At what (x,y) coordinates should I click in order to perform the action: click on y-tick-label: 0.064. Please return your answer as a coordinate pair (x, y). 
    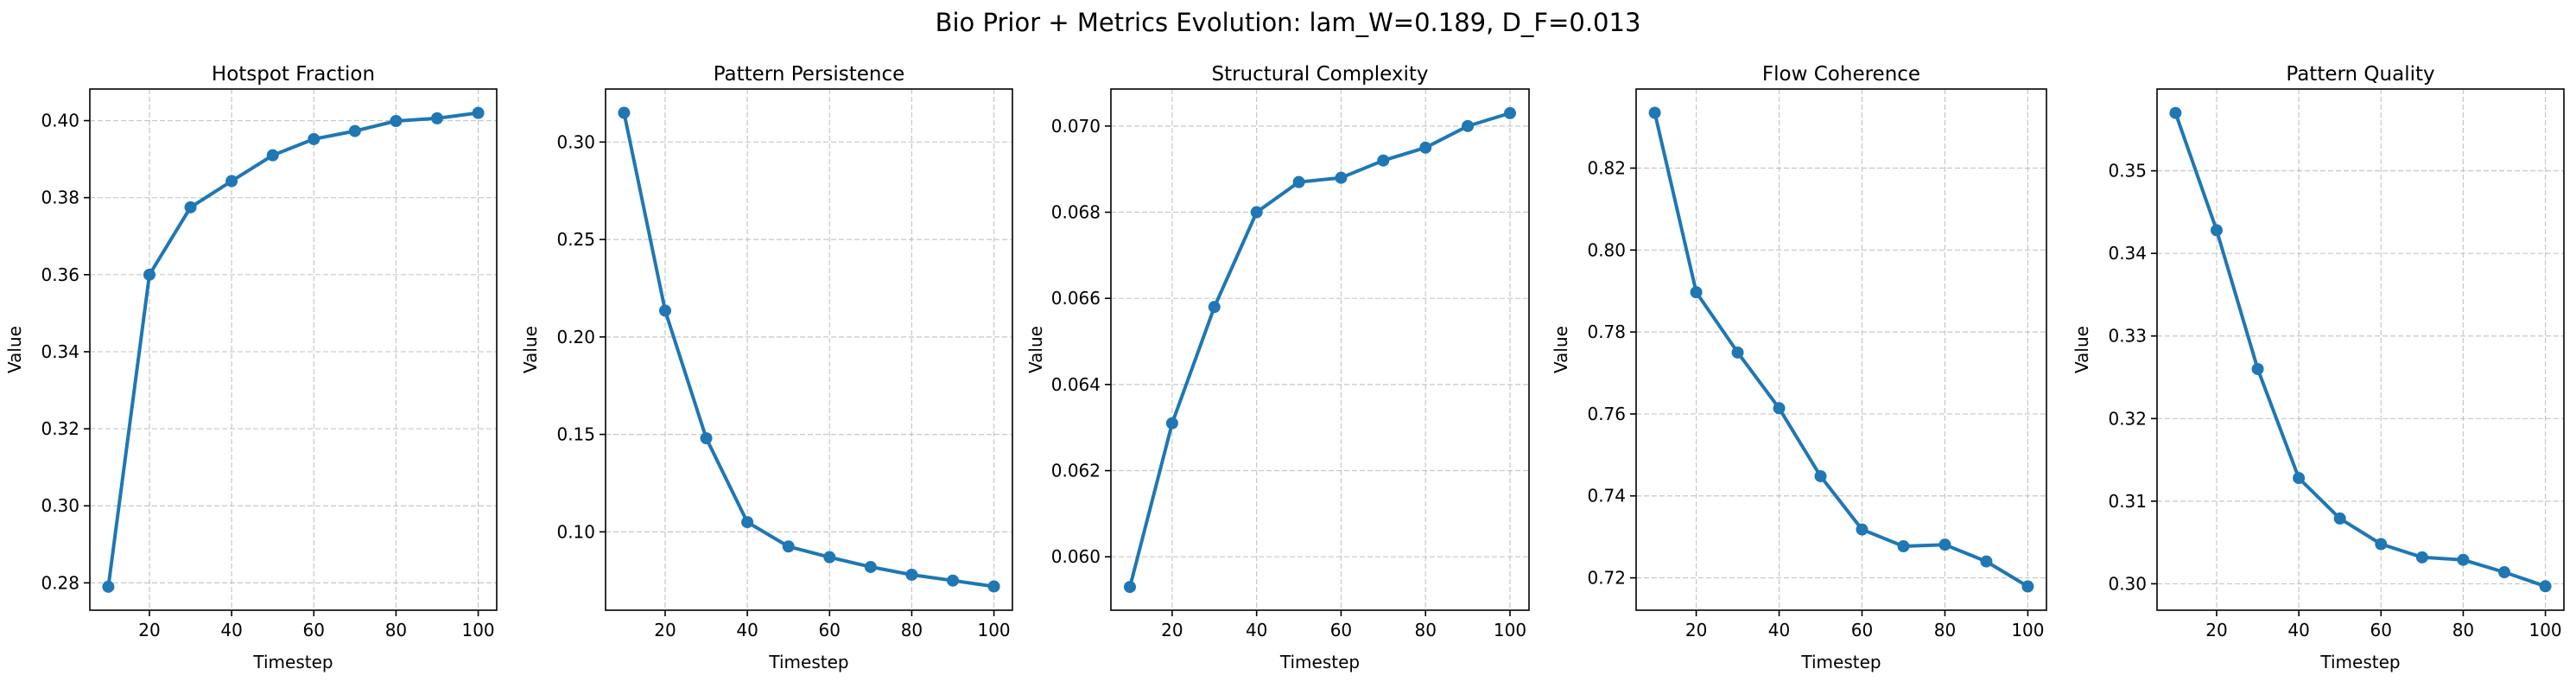
    Looking at the image, I should click on (1076, 384).